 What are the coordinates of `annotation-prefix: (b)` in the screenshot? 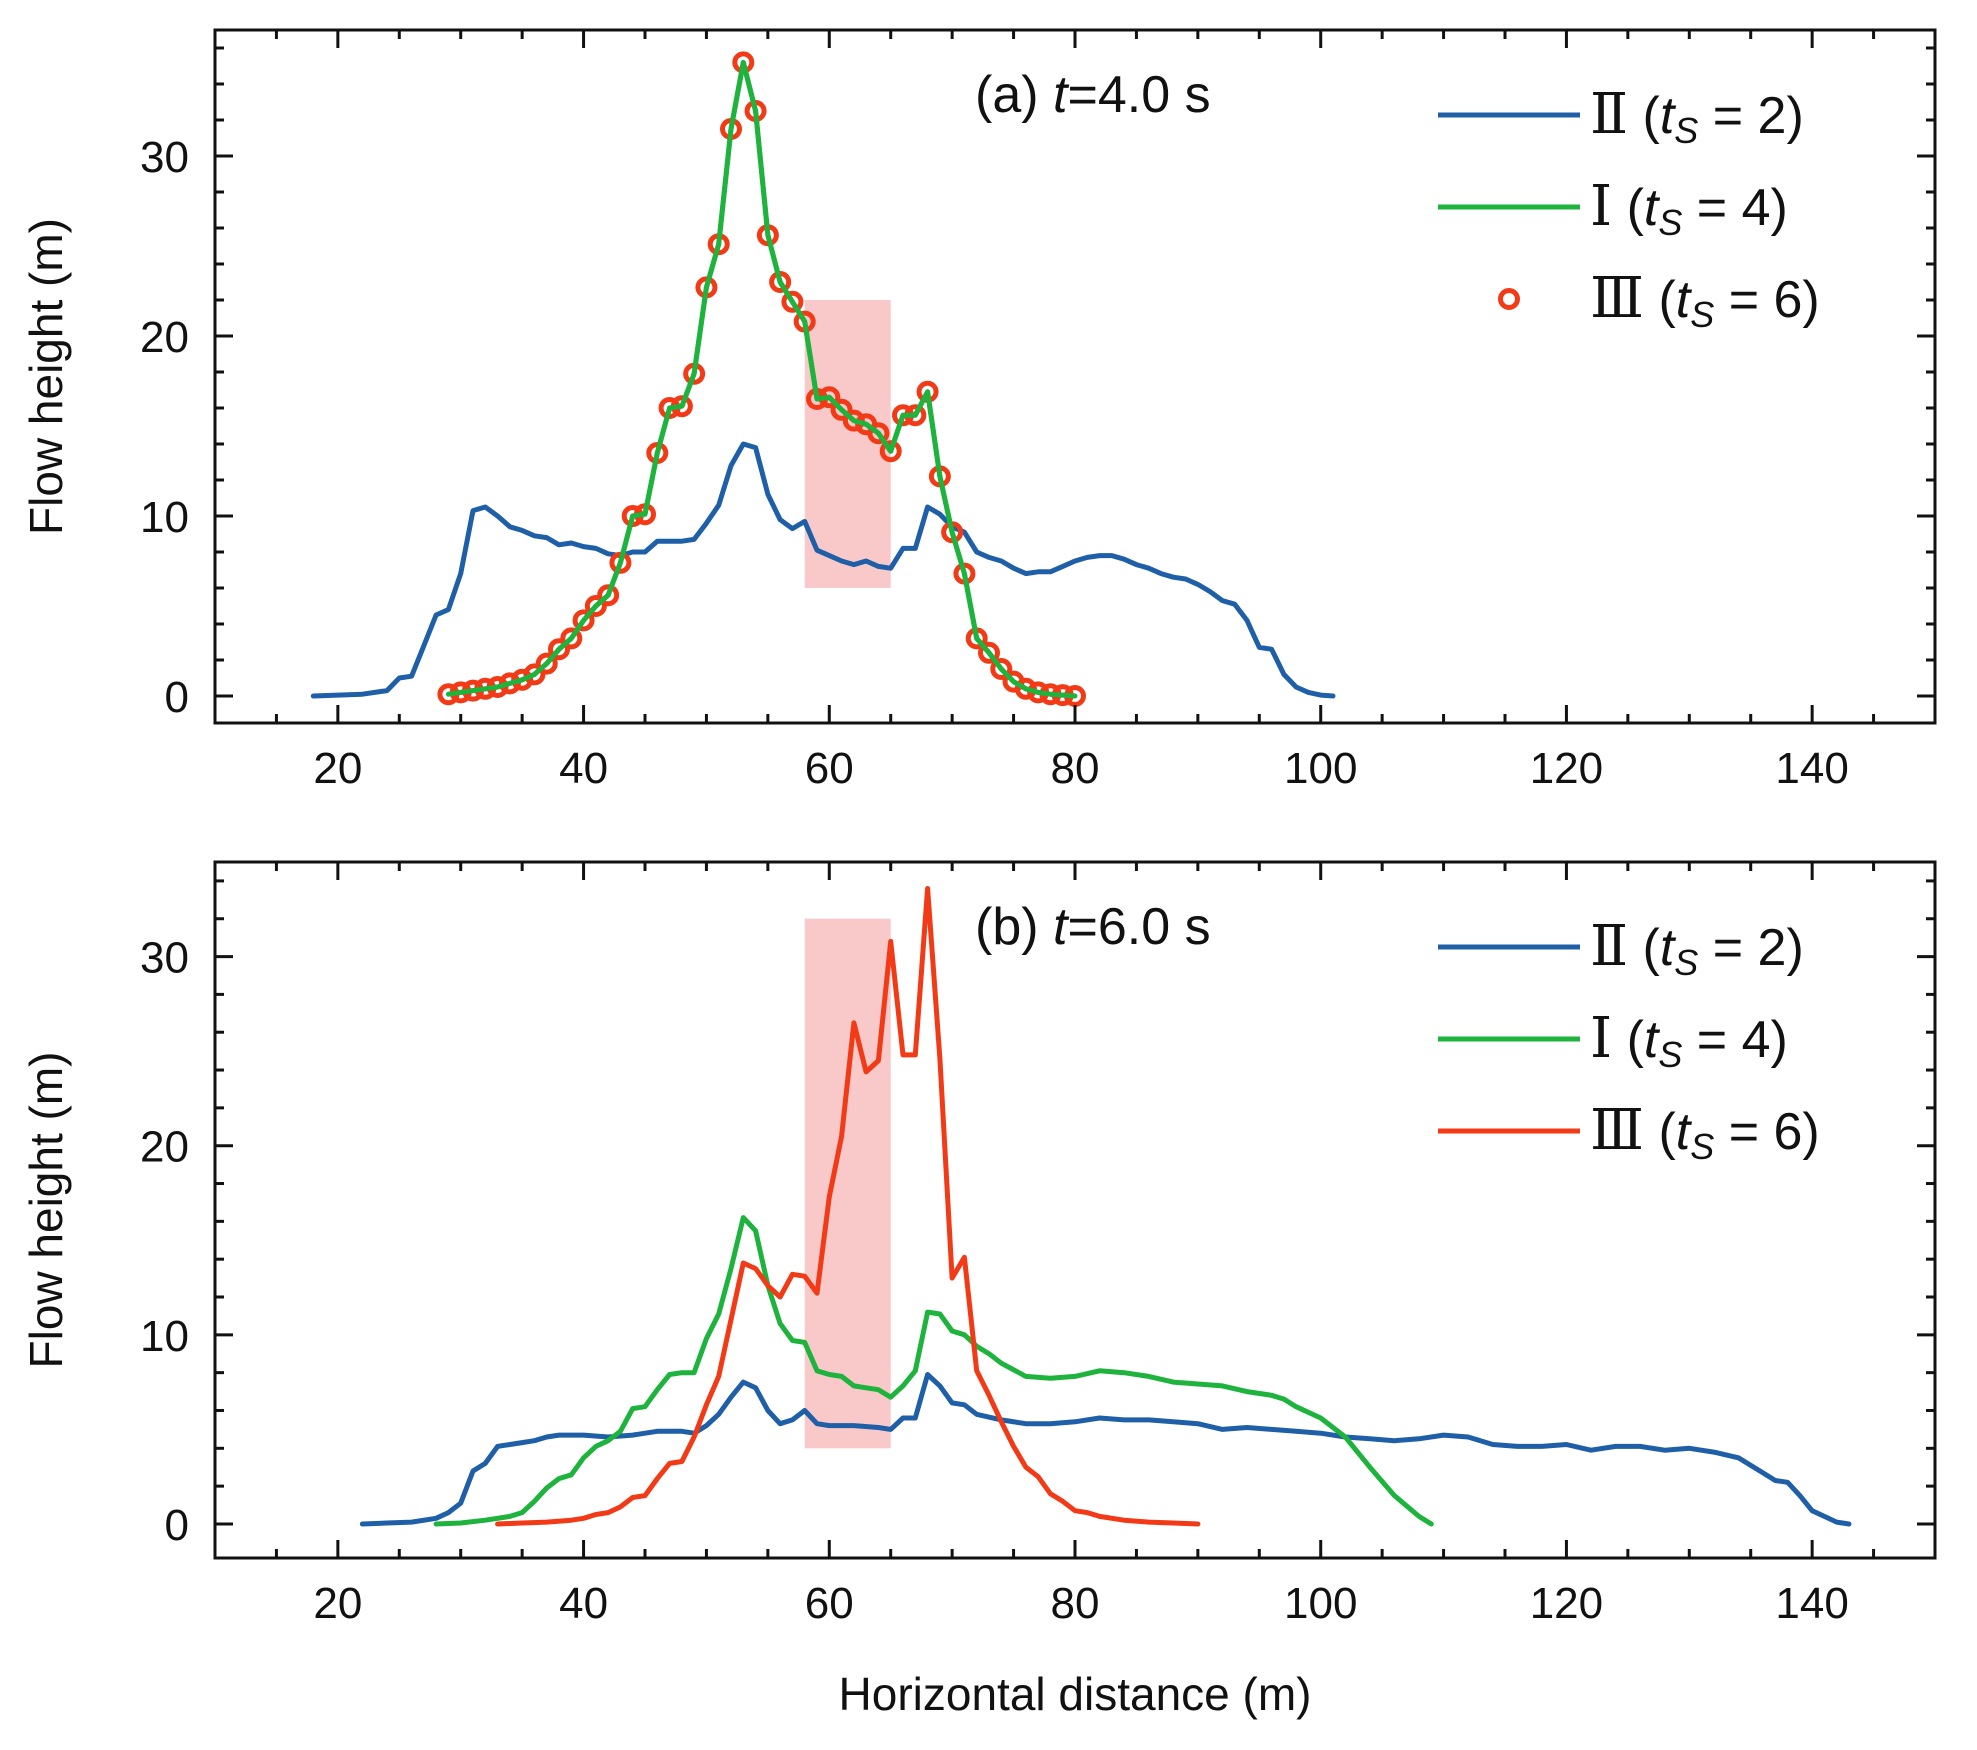 It's located at (1007, 927).